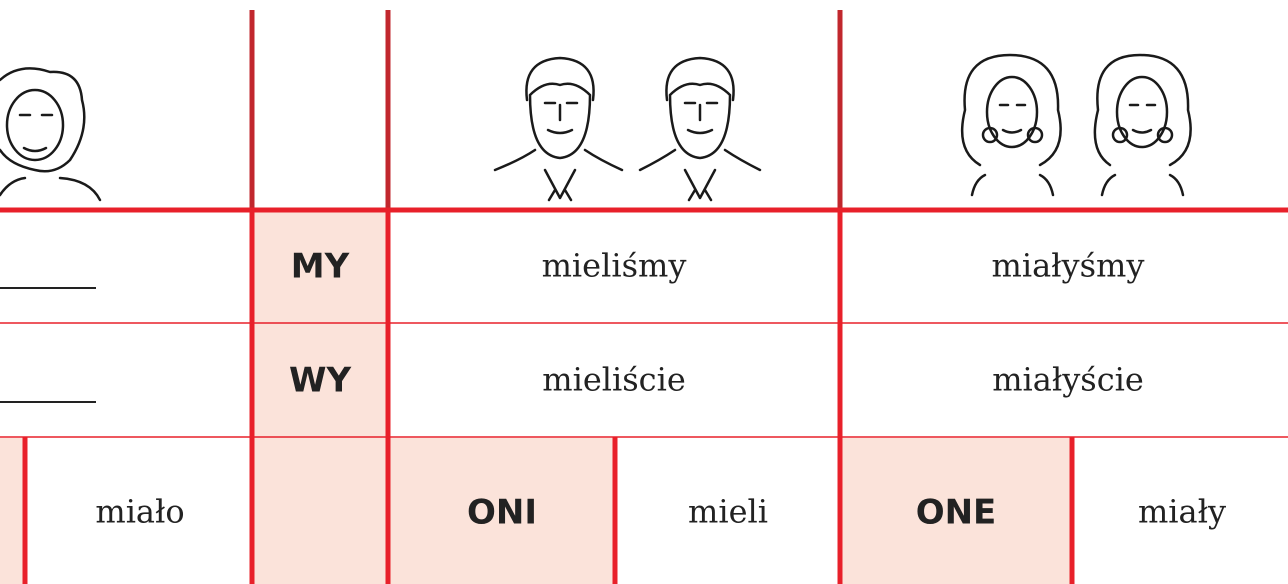  I want to click on verb-form: miałyście, so click(1068, 380).